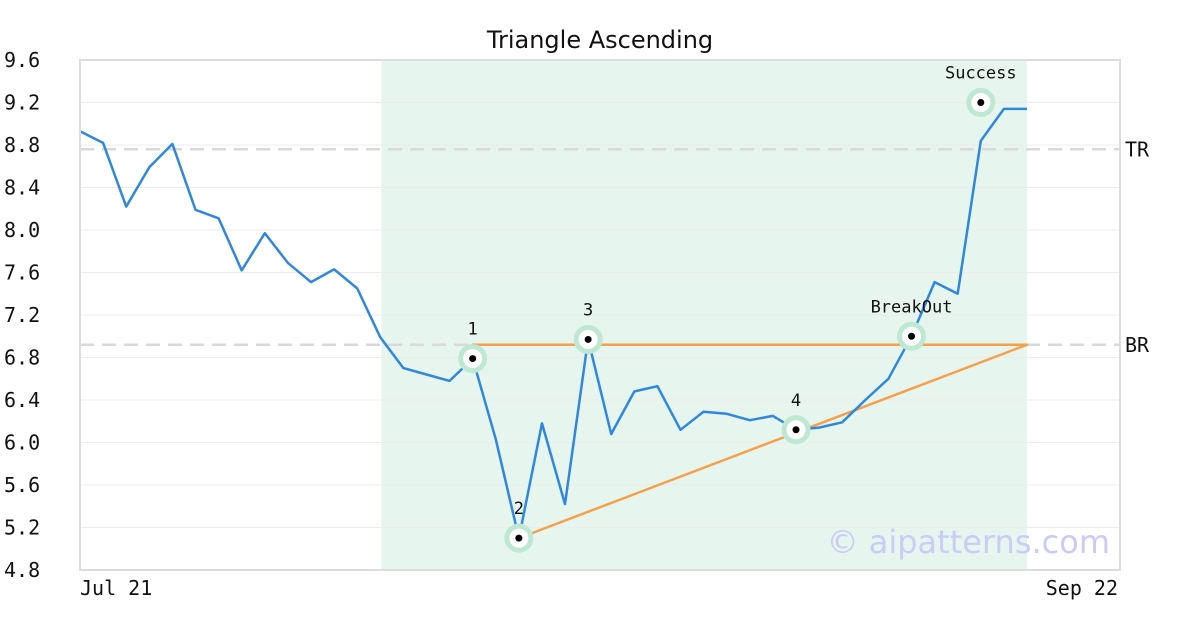 This screenshot has height=630, width=1200. What do you see at coordinates (968, 542) in the screenshot?
I see `watermark: © aipatterns.com` at bounding box center [968, 542].